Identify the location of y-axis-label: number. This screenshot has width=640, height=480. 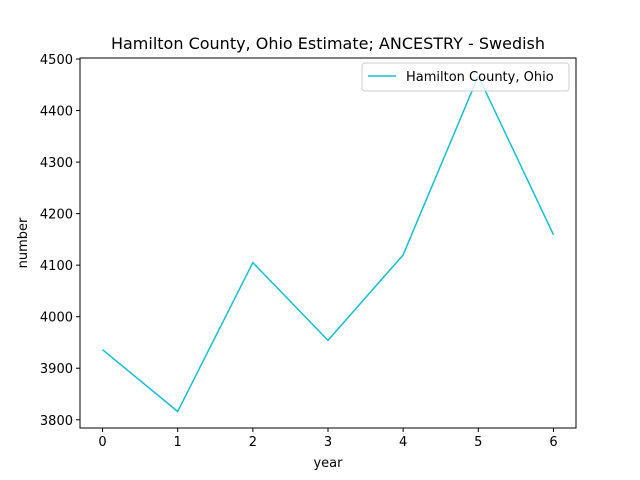
(23, 242).